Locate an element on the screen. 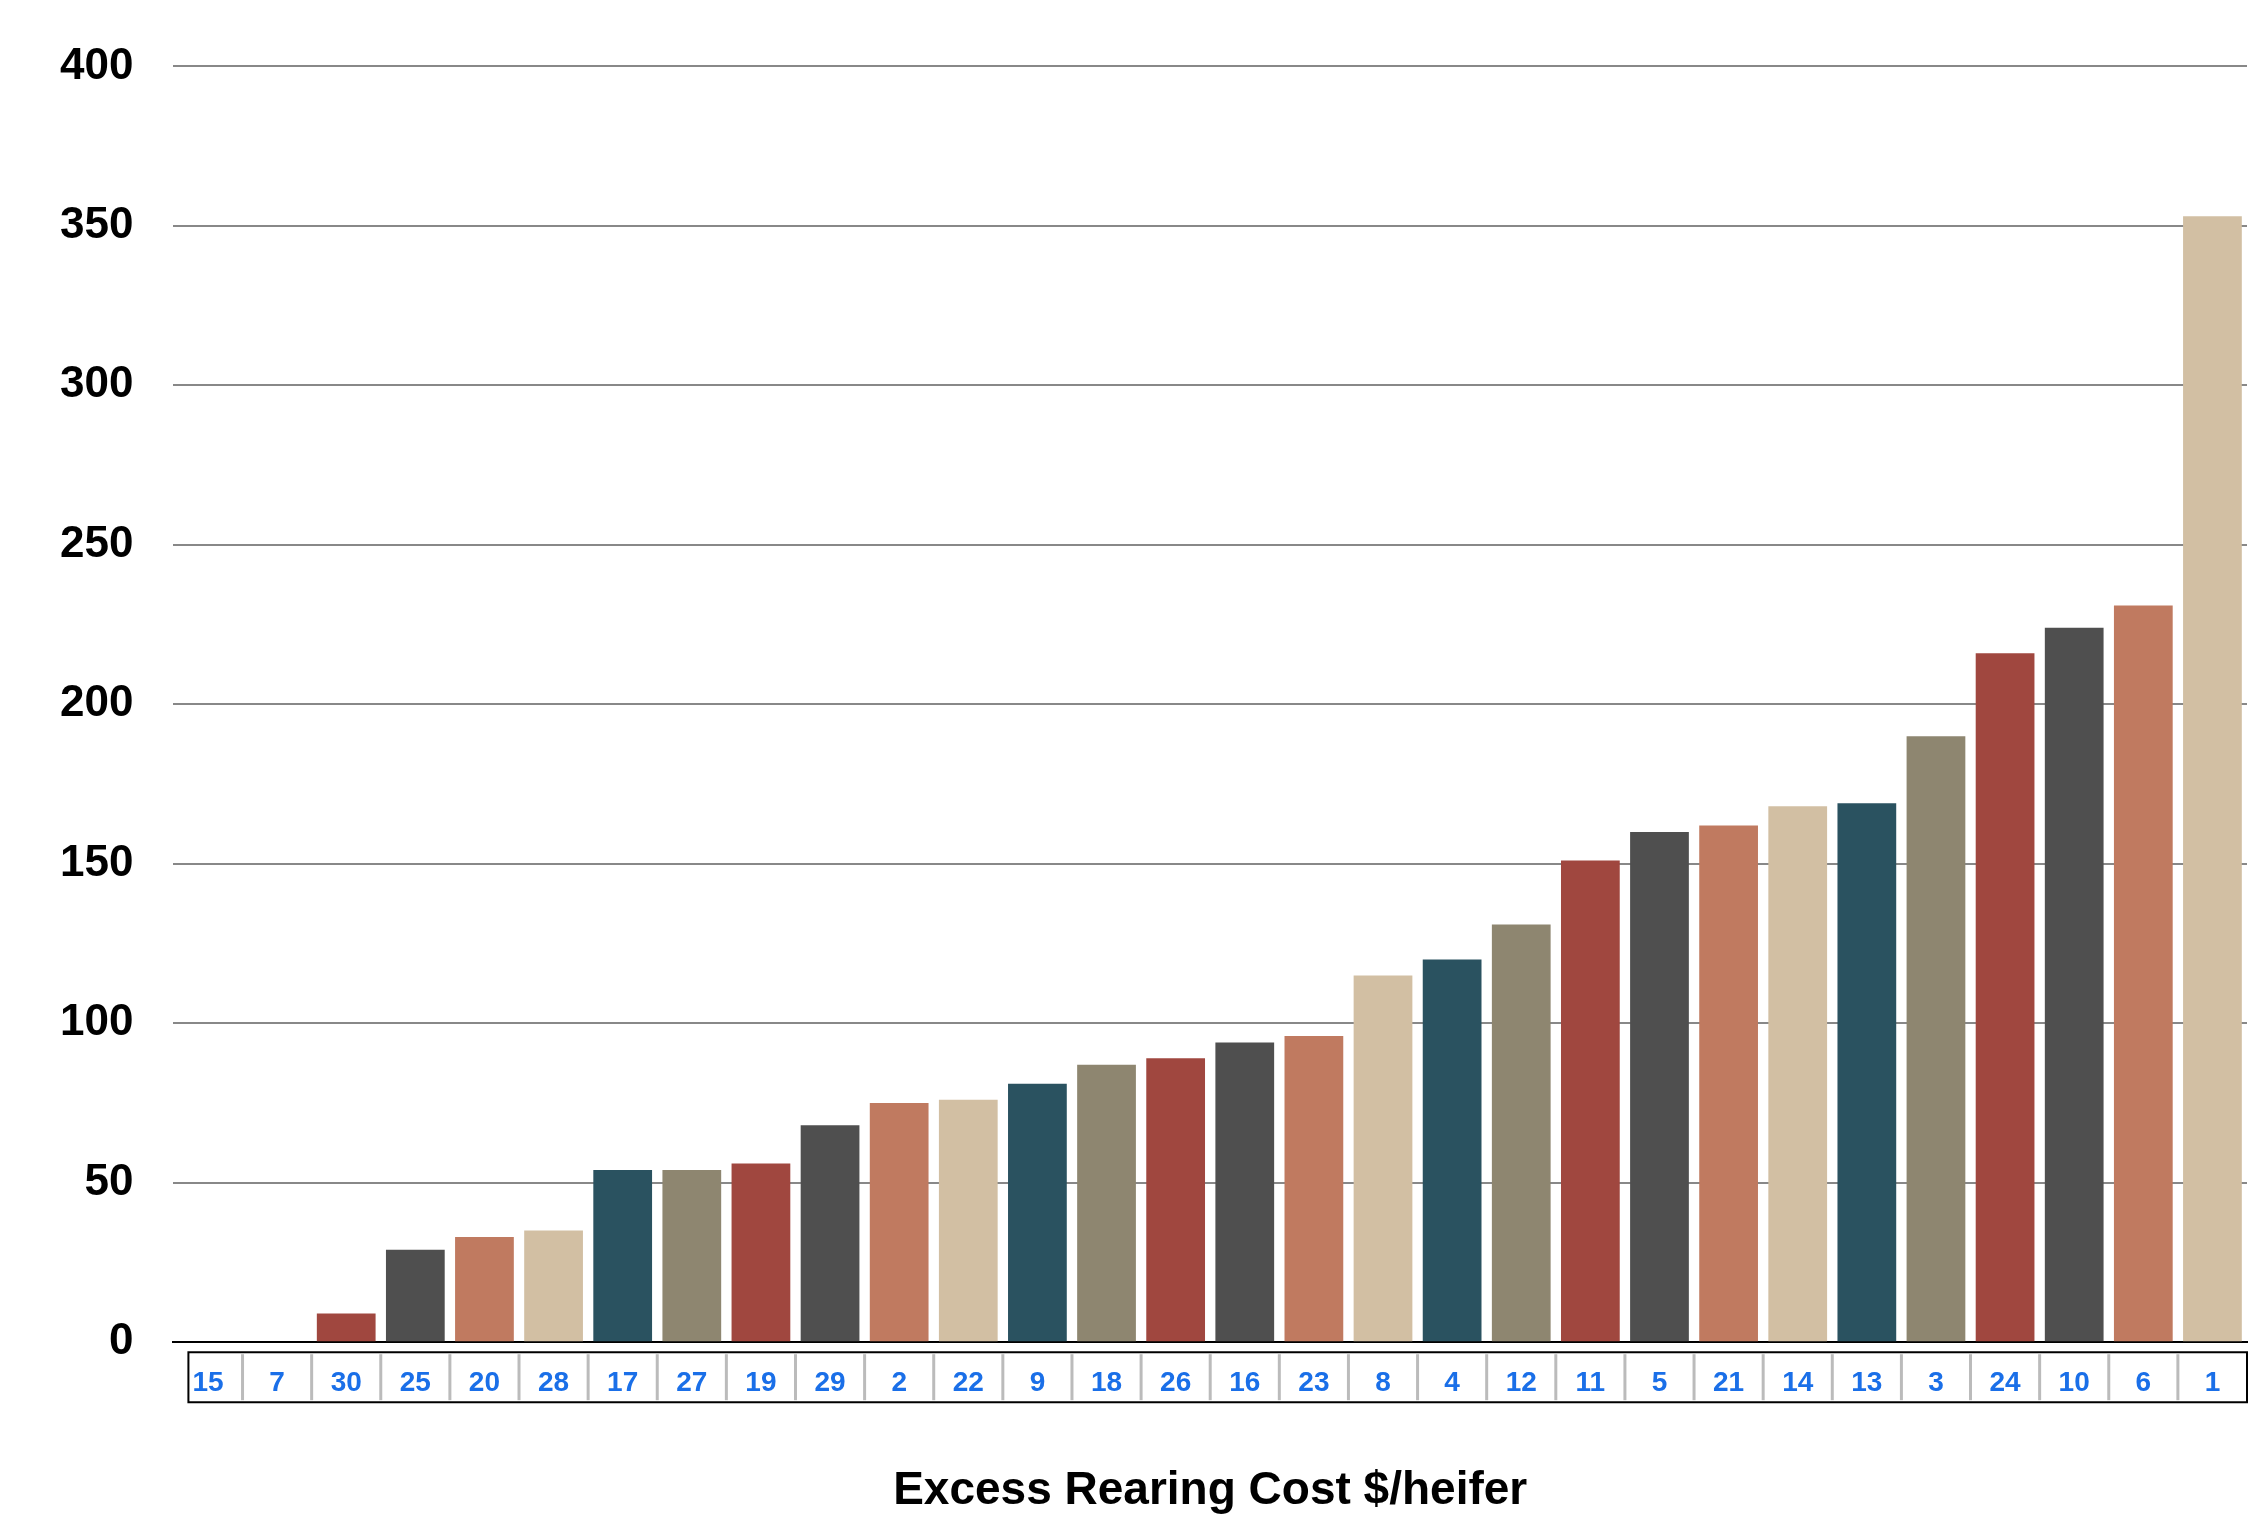 The image size is (2257, 1533). x-tick-label: 10 is located at coordinates (2074, 1381).